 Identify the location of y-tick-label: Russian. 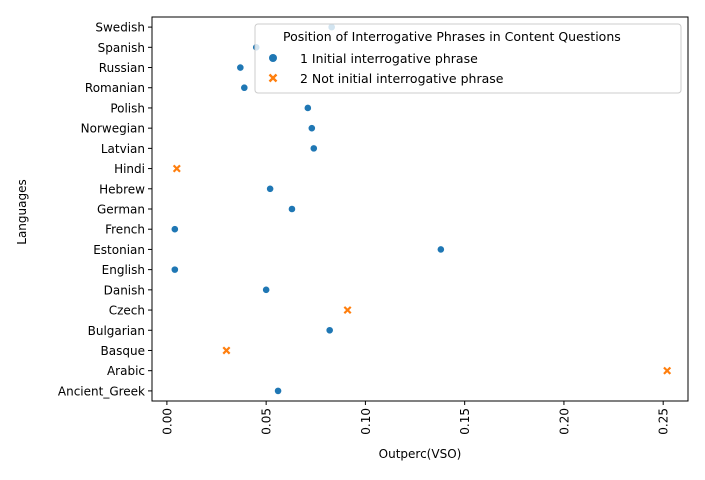
(122, 68).